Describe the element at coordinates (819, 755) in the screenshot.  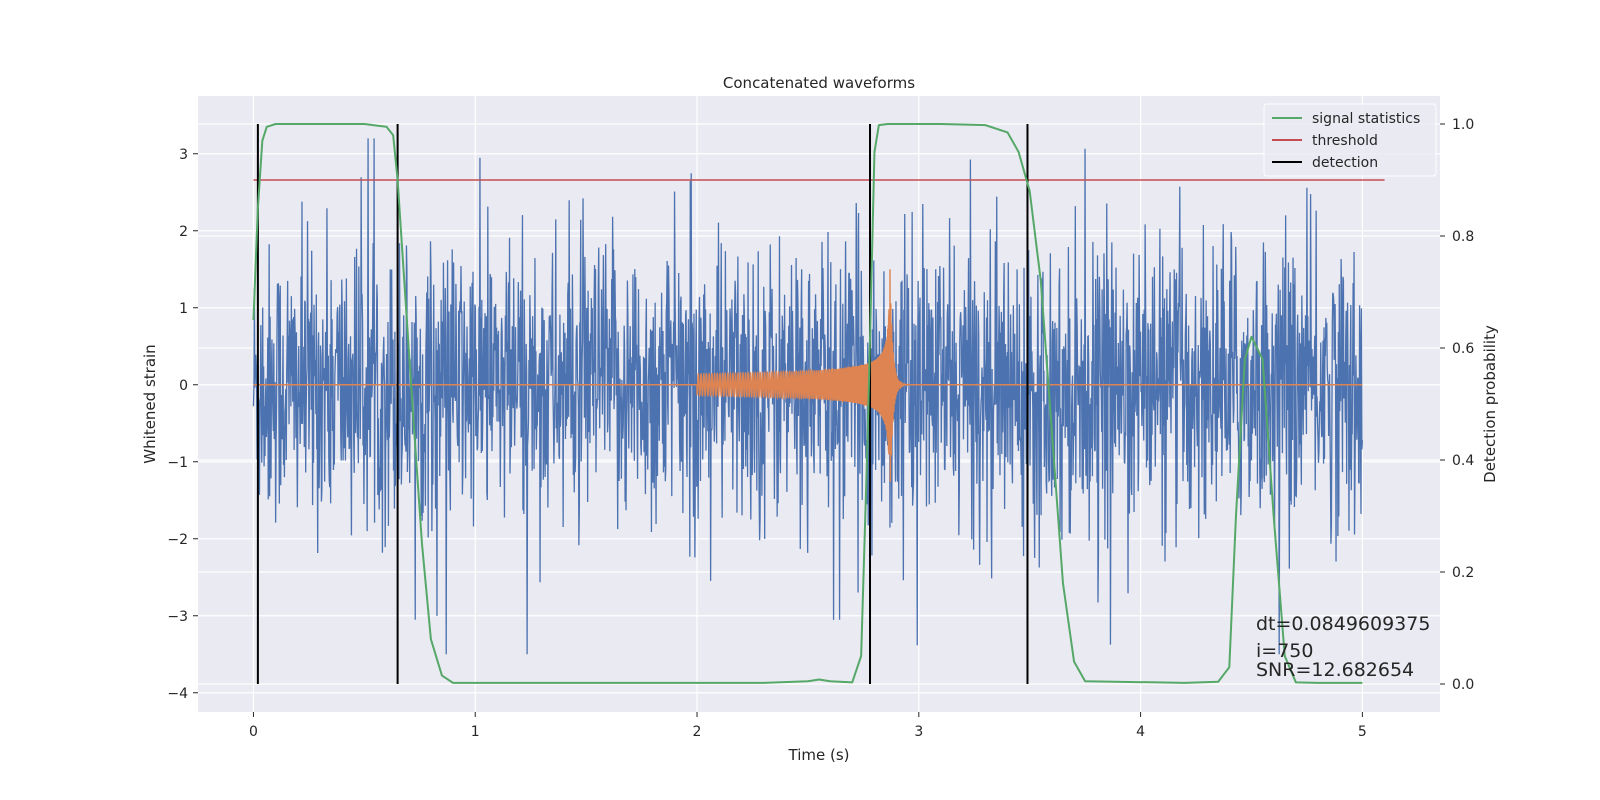
I see `x-axis-label: Time (s)` at that location.